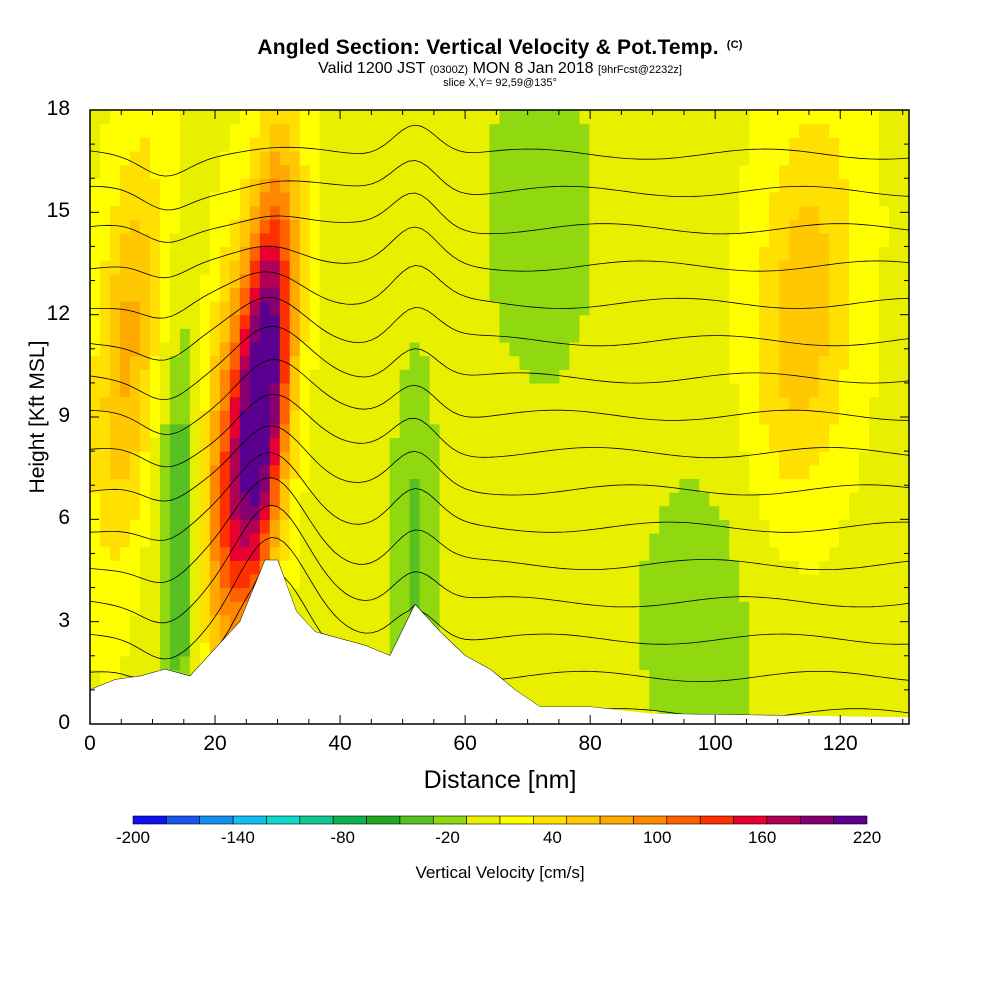 This screenshot has width=1000, height=1000. I want to click on colorbar-tick-label: -140, so click(237, 837).